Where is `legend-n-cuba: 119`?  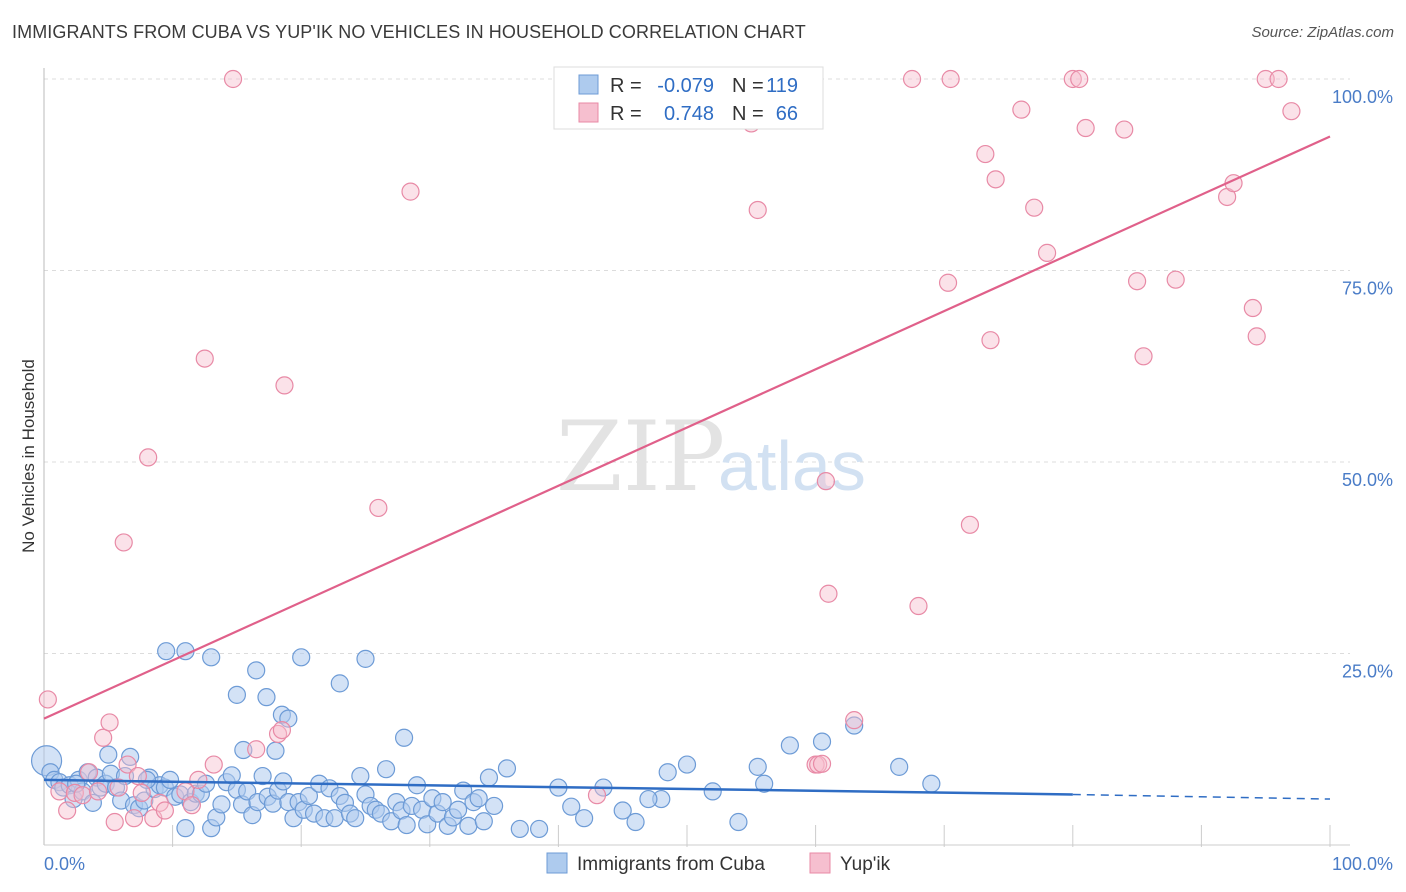
legend-n-cuba: 119 is located at coordinates (782, 86).